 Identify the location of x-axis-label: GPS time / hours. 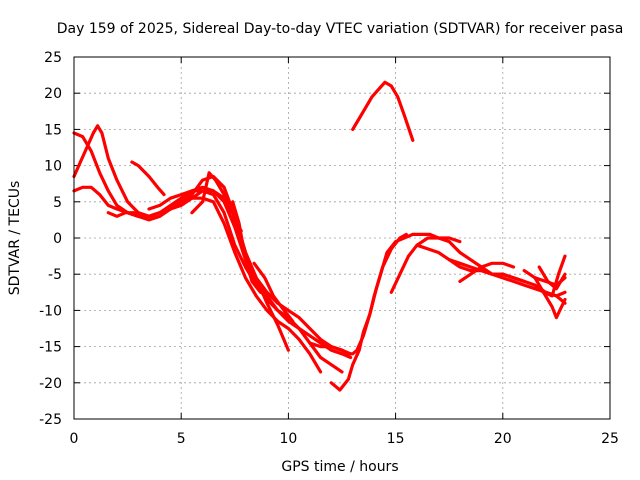
(339, 467).